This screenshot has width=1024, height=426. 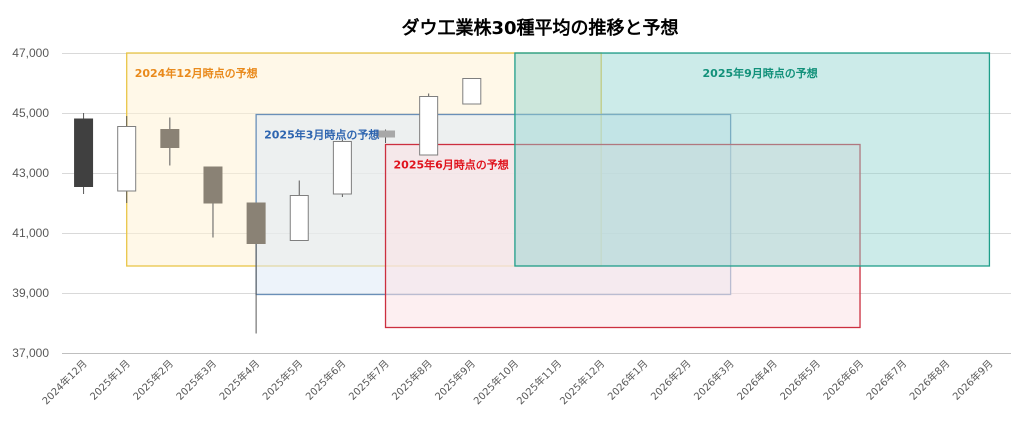 What do you see at coordinates (30, 293) in the screenshot?
I see `y-tick-label: 39,000` at bounding box center [30, 293].